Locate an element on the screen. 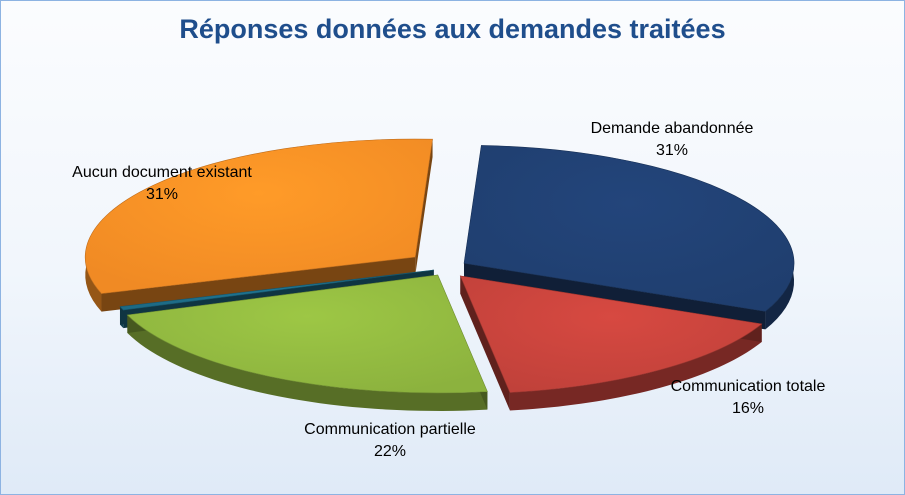 The image size is (905, 495). slice-label-communication-totale: Communication totale 16% is located at coordinates (748, 398).